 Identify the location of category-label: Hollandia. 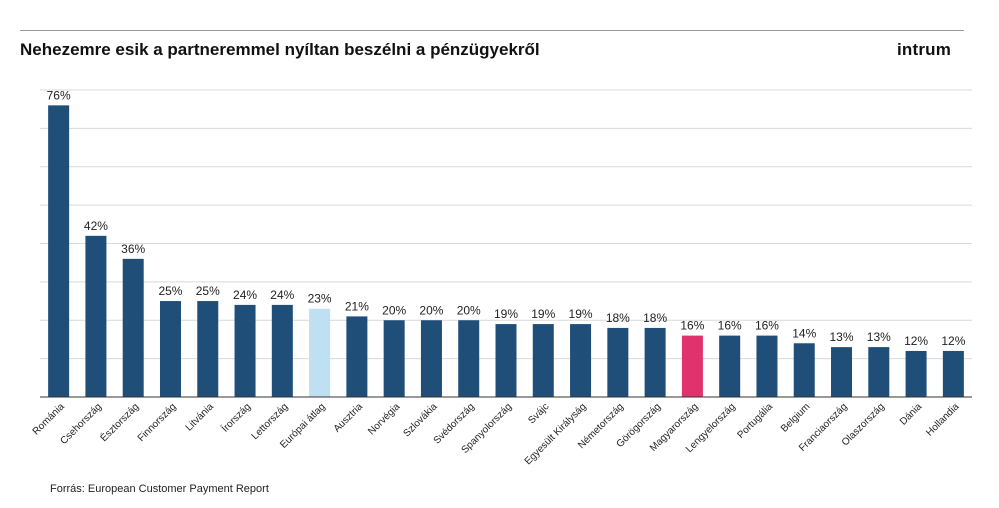
(943, 420).